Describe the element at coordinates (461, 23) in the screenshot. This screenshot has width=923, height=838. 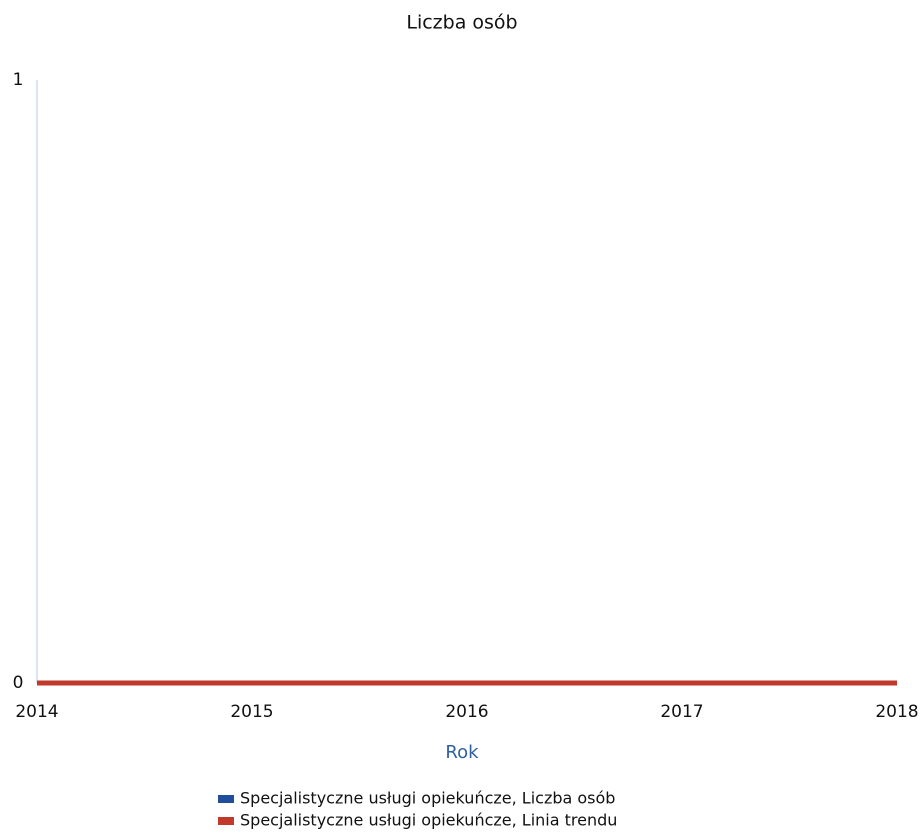
I see `chart-title: Liczba osób` at that location.